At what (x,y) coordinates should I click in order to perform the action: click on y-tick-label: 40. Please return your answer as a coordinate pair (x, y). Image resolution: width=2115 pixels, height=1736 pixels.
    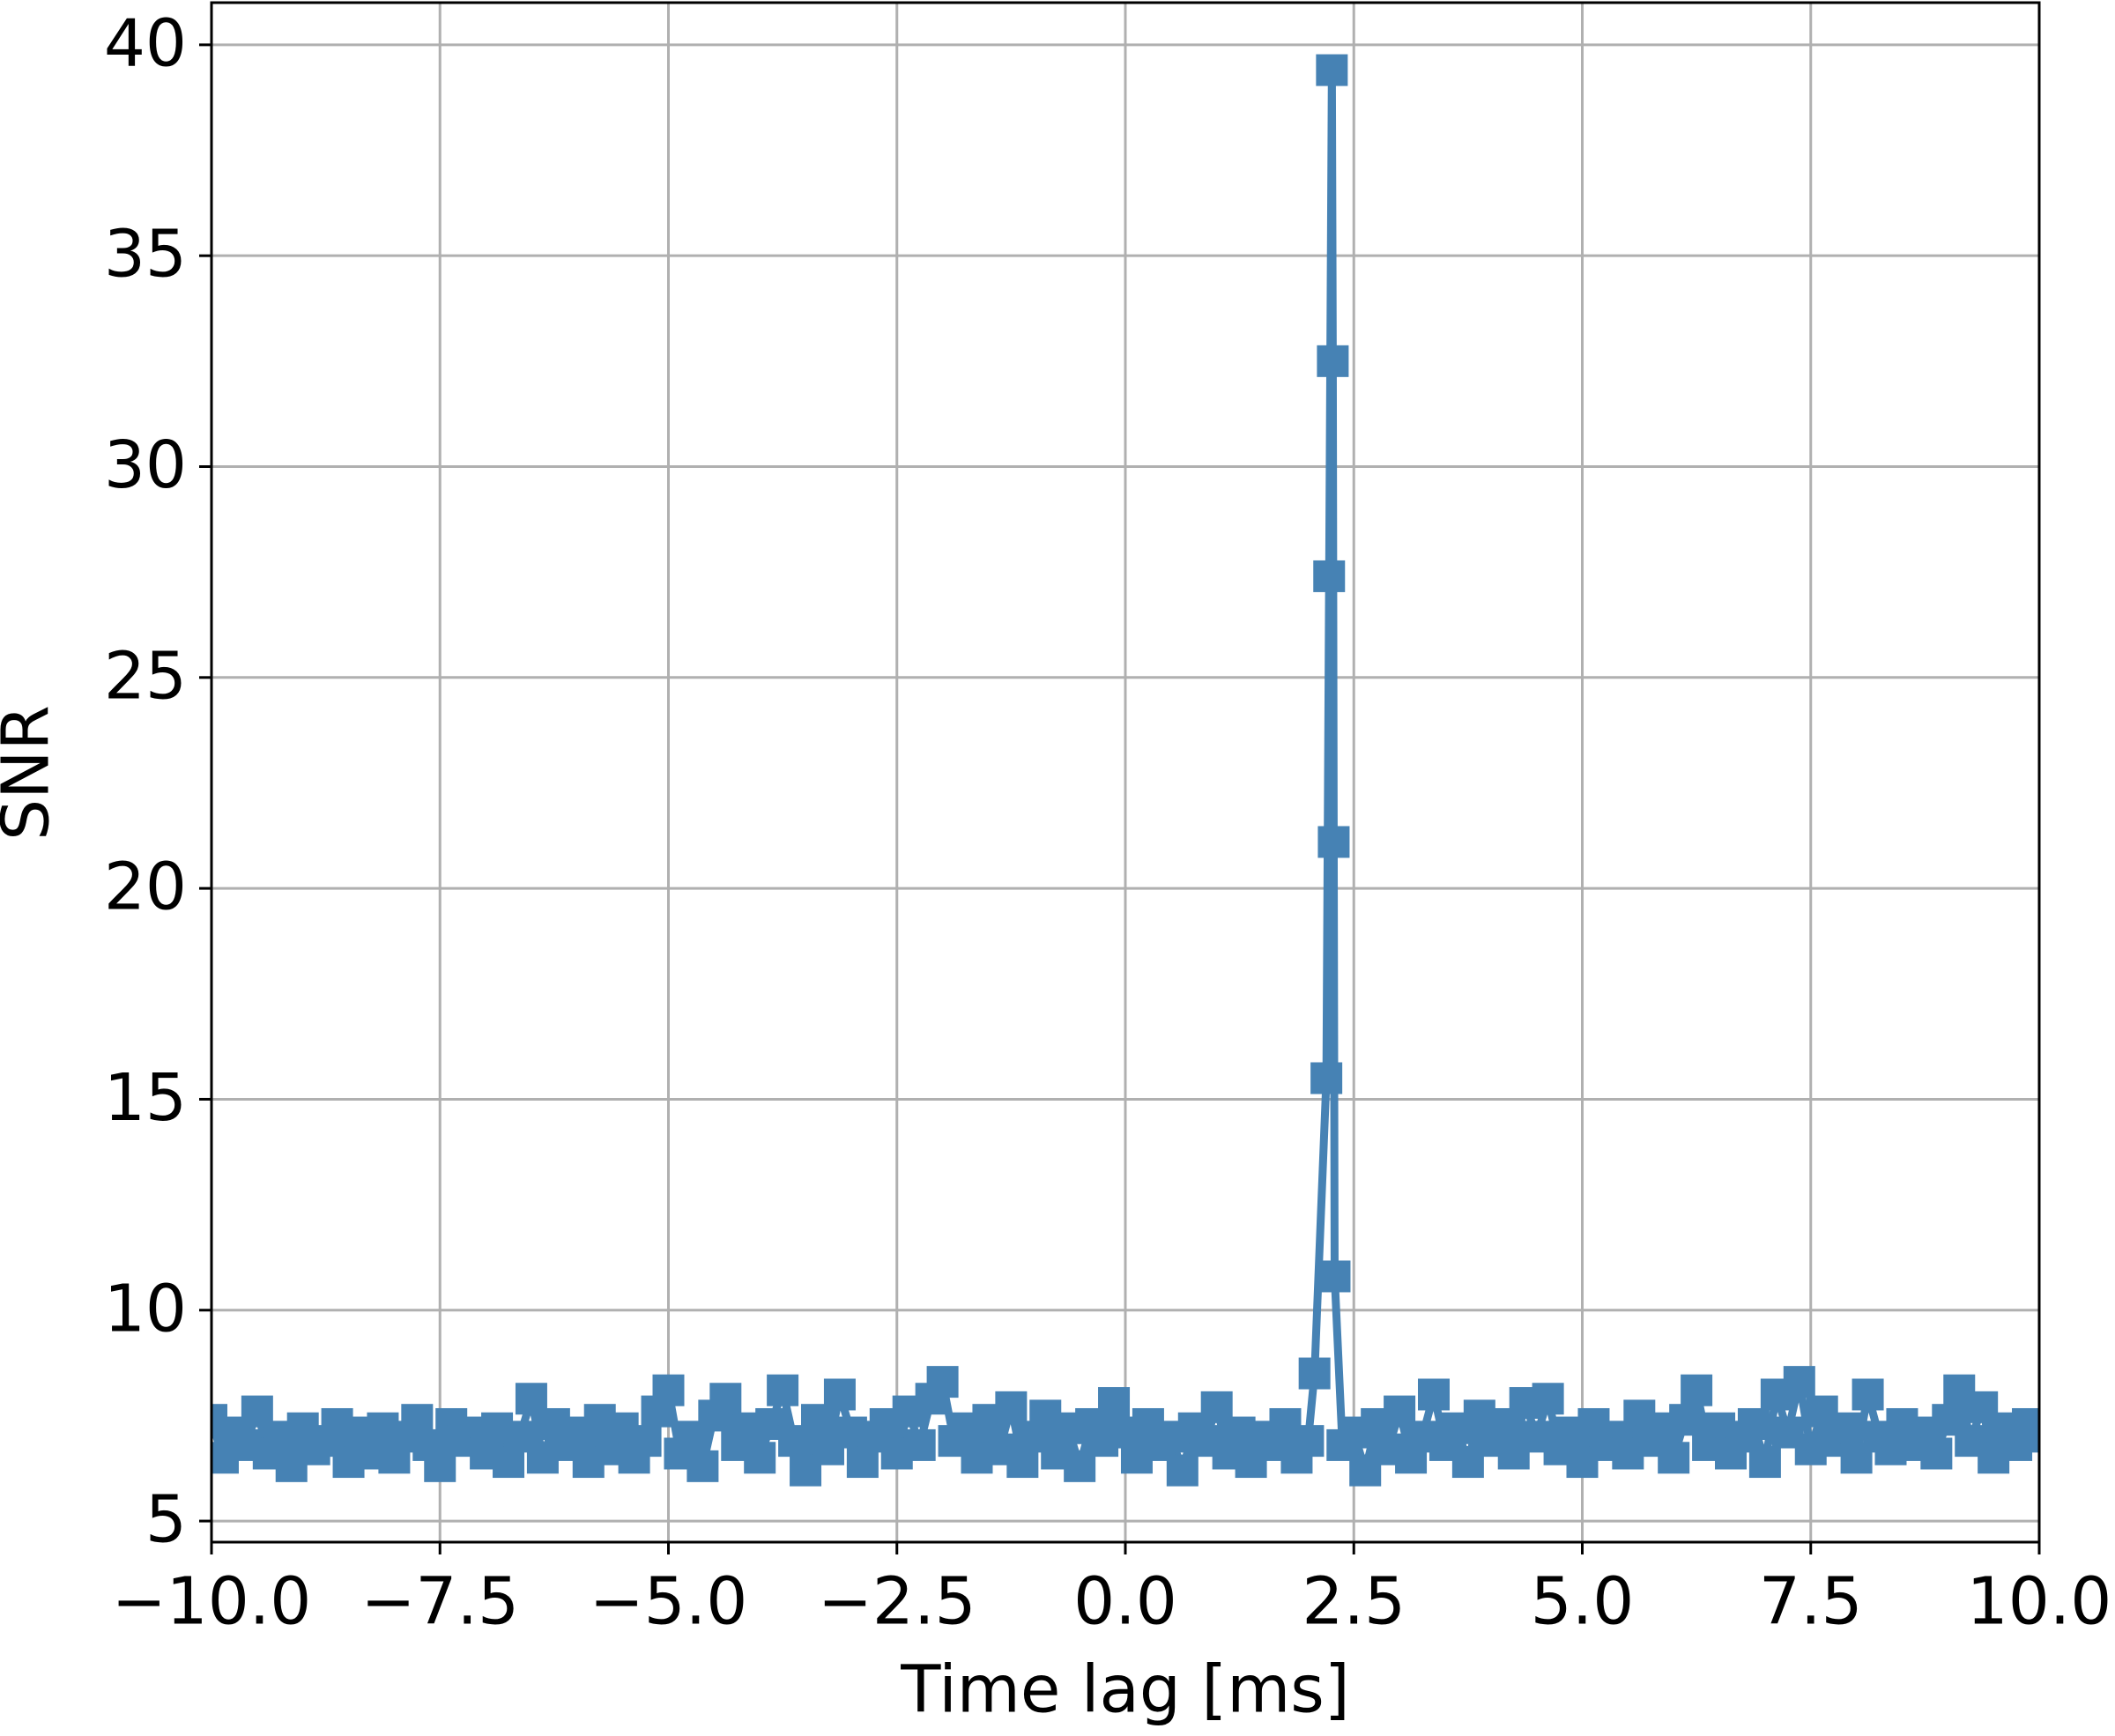
    Looking at the image, I should click on (145, 43).